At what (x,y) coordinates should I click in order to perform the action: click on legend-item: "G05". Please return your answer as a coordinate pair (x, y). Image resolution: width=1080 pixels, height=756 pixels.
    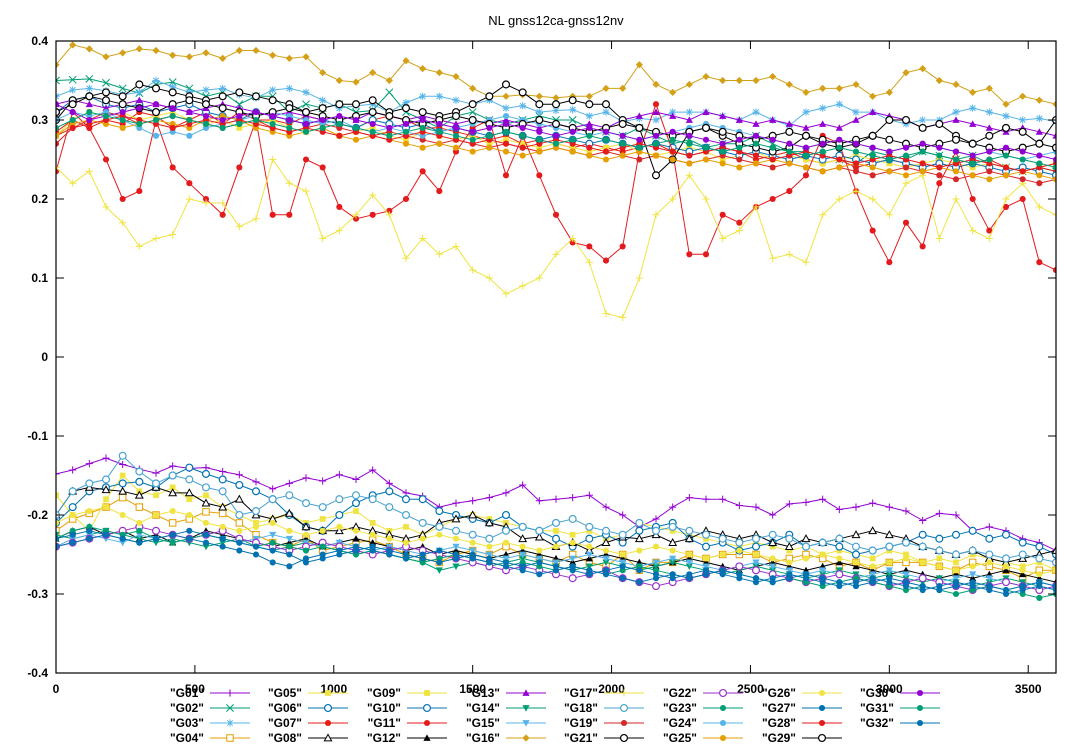
    Looking at the image, I should click on (308, 693).